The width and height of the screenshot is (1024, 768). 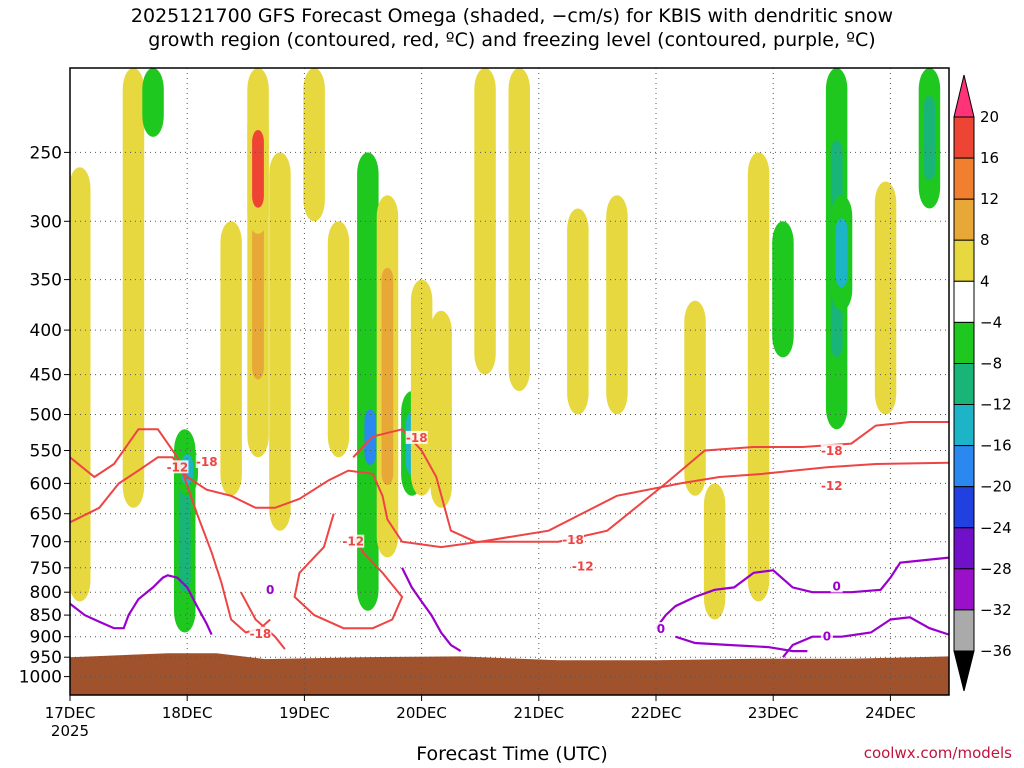 I want to click on colorbar-label: −28, so click(x=996, y=569).